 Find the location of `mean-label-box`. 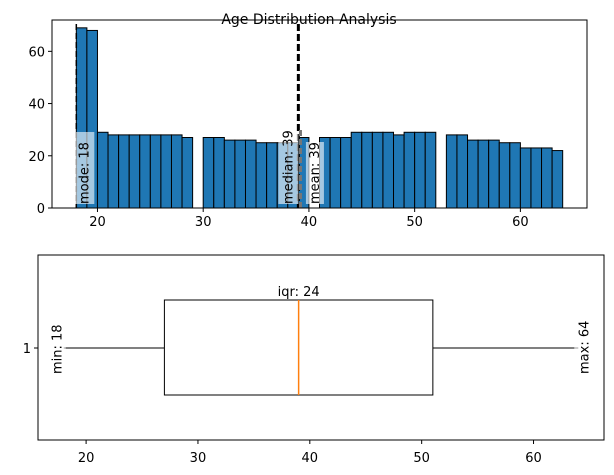

mean-label-box is located at coordinates (314, 173).